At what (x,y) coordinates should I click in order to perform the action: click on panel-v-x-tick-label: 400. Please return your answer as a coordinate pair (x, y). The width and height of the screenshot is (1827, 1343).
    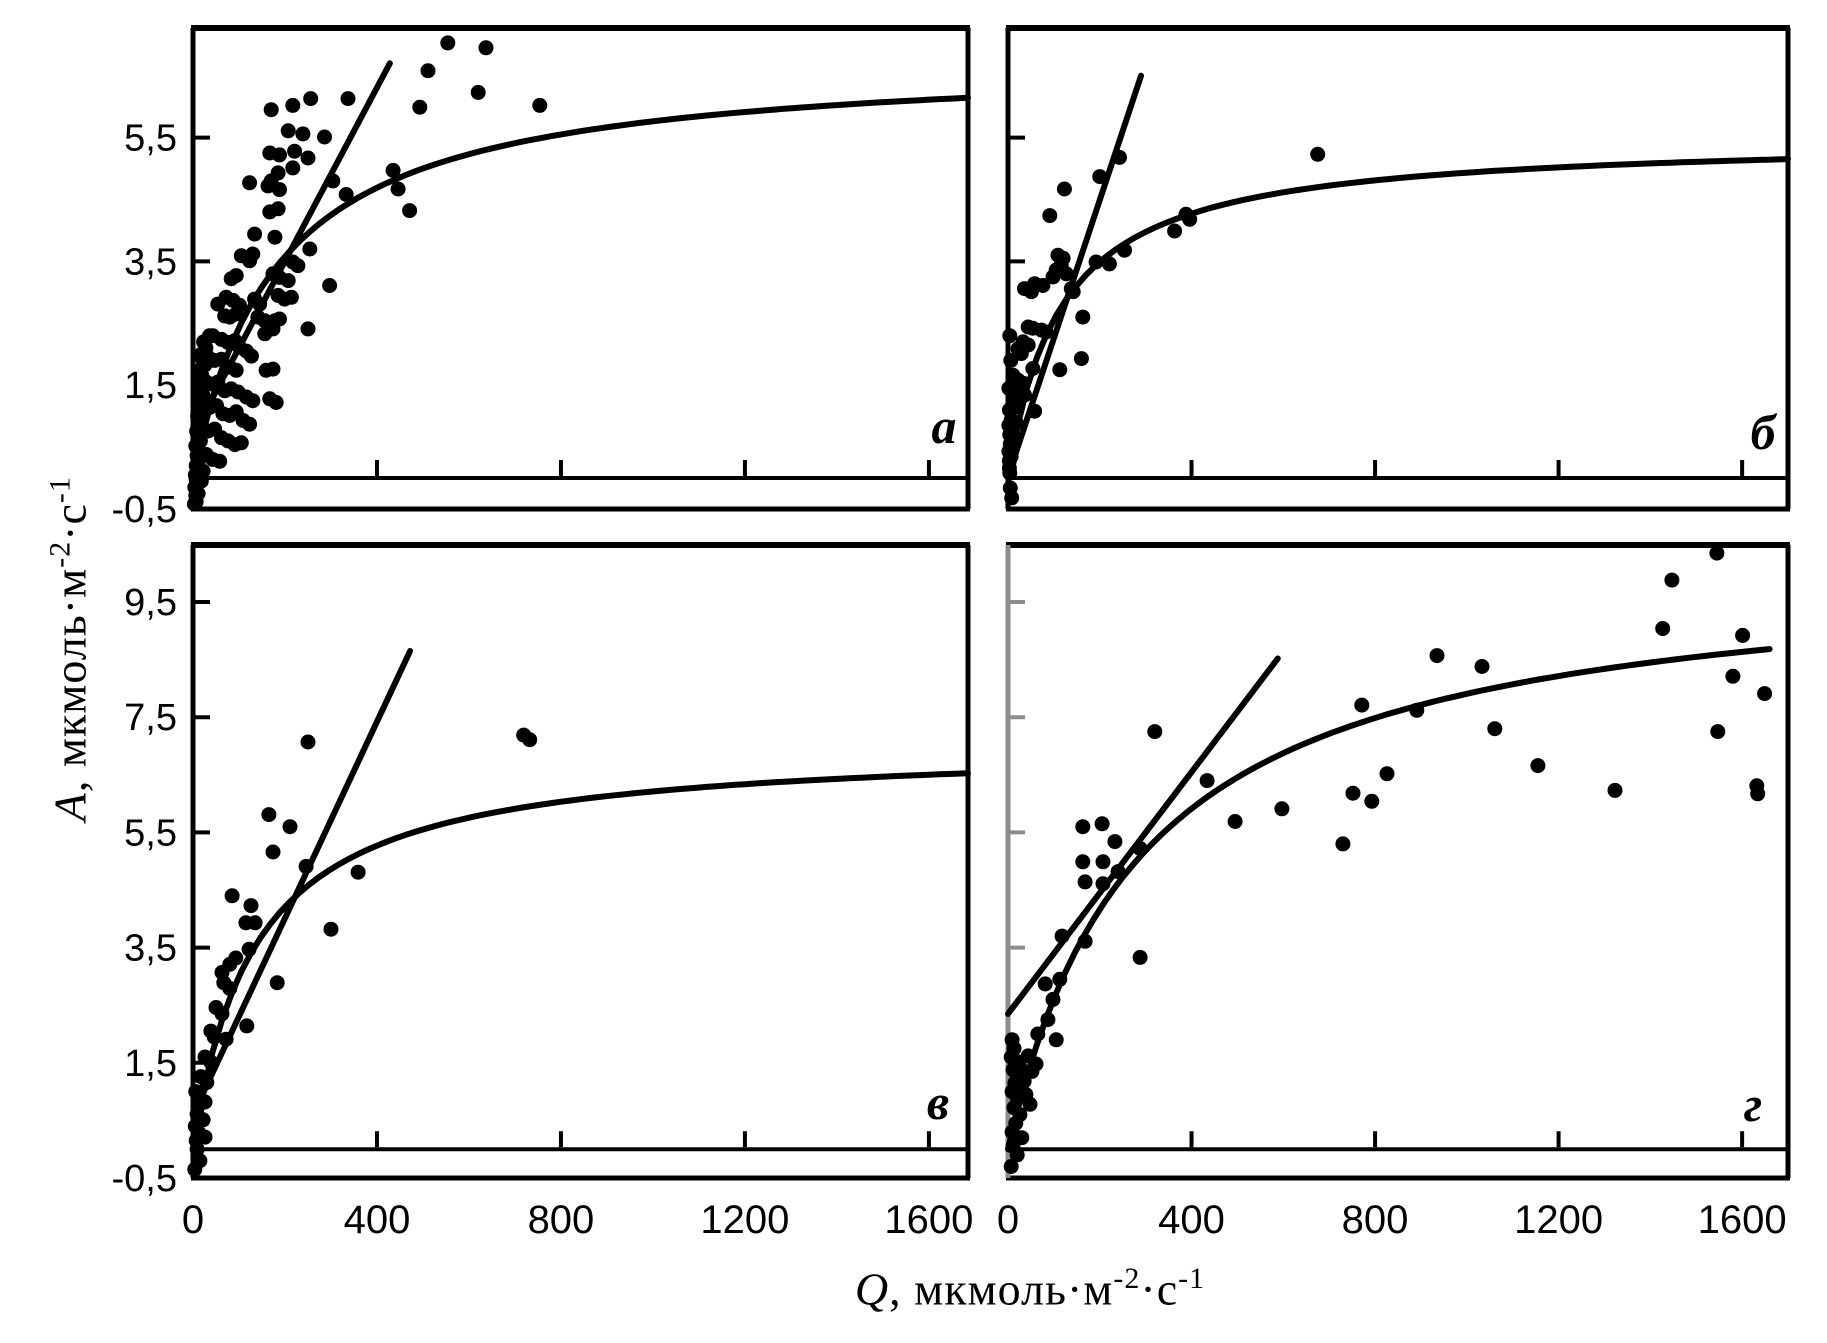
    Looking at the image, I should click on (377, 1220).